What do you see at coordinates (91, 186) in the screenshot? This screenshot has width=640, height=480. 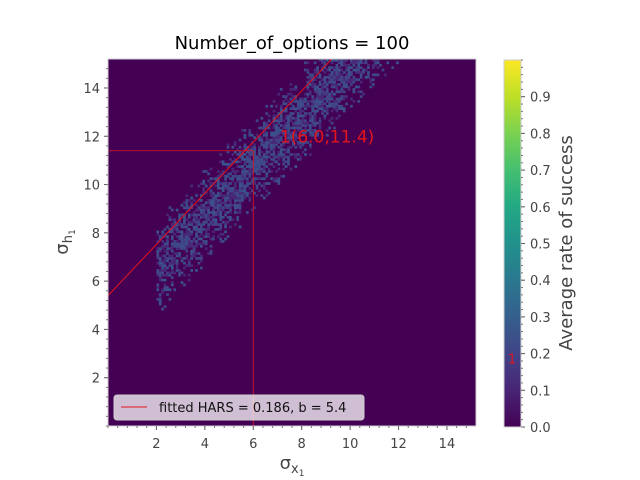 I see `y-tick-label: 10` at bounding box center [91, 186].